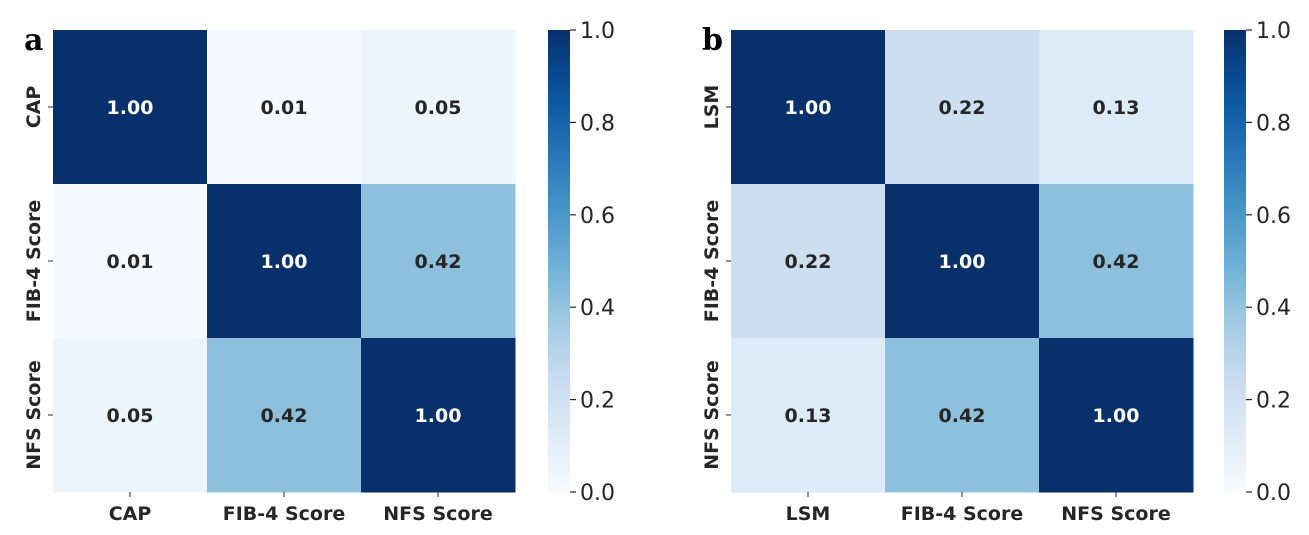  Describe the element at coordinates (33, 40) in the screenshot. I see `panel-letter: a` at that location.